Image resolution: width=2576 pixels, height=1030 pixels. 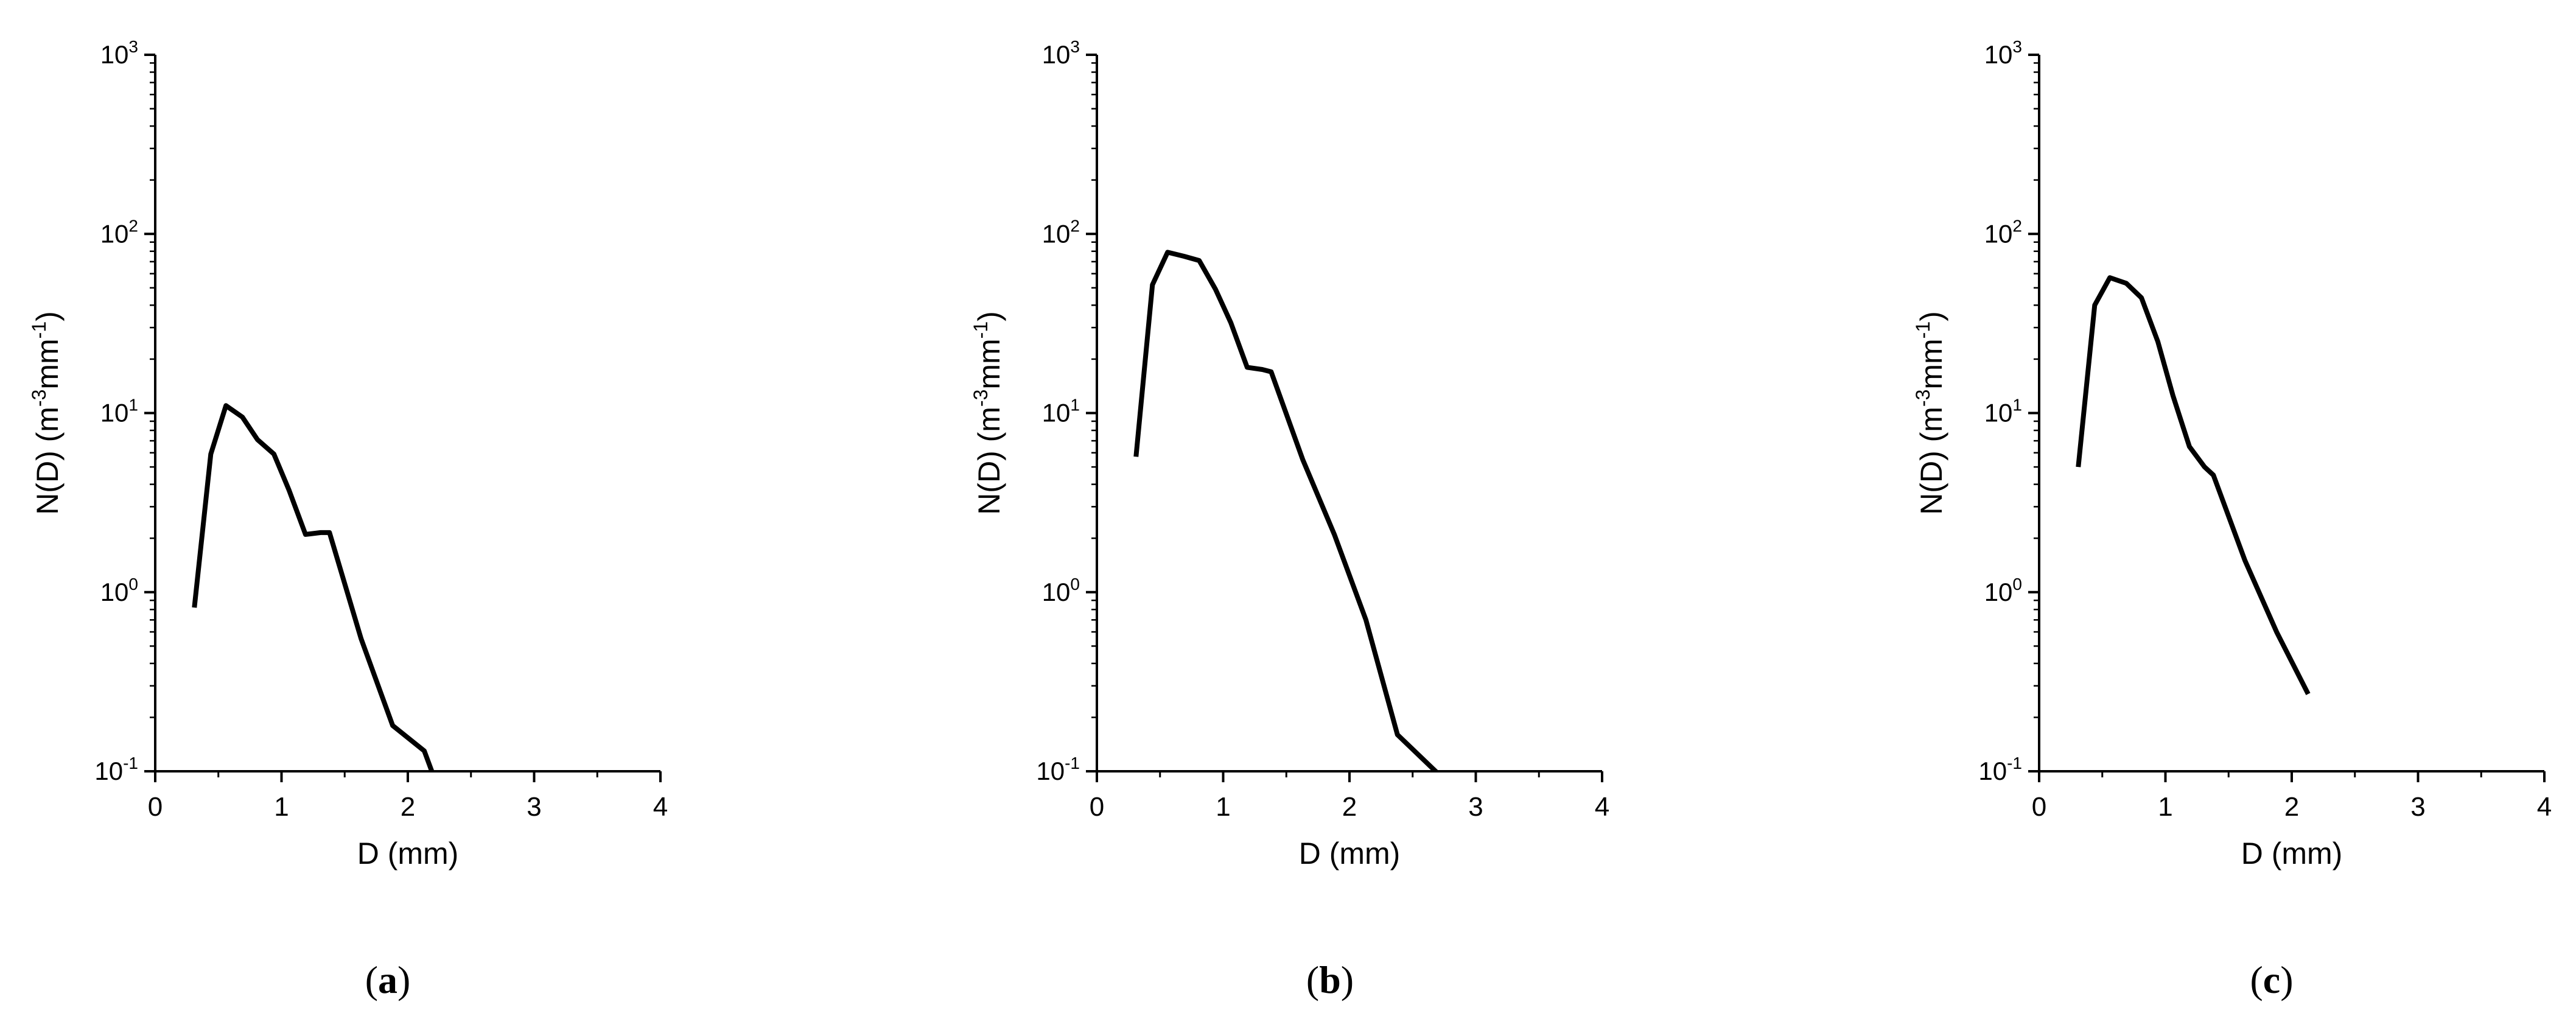 I want to click on panel-label-a: a, so click(x=387, y=980).